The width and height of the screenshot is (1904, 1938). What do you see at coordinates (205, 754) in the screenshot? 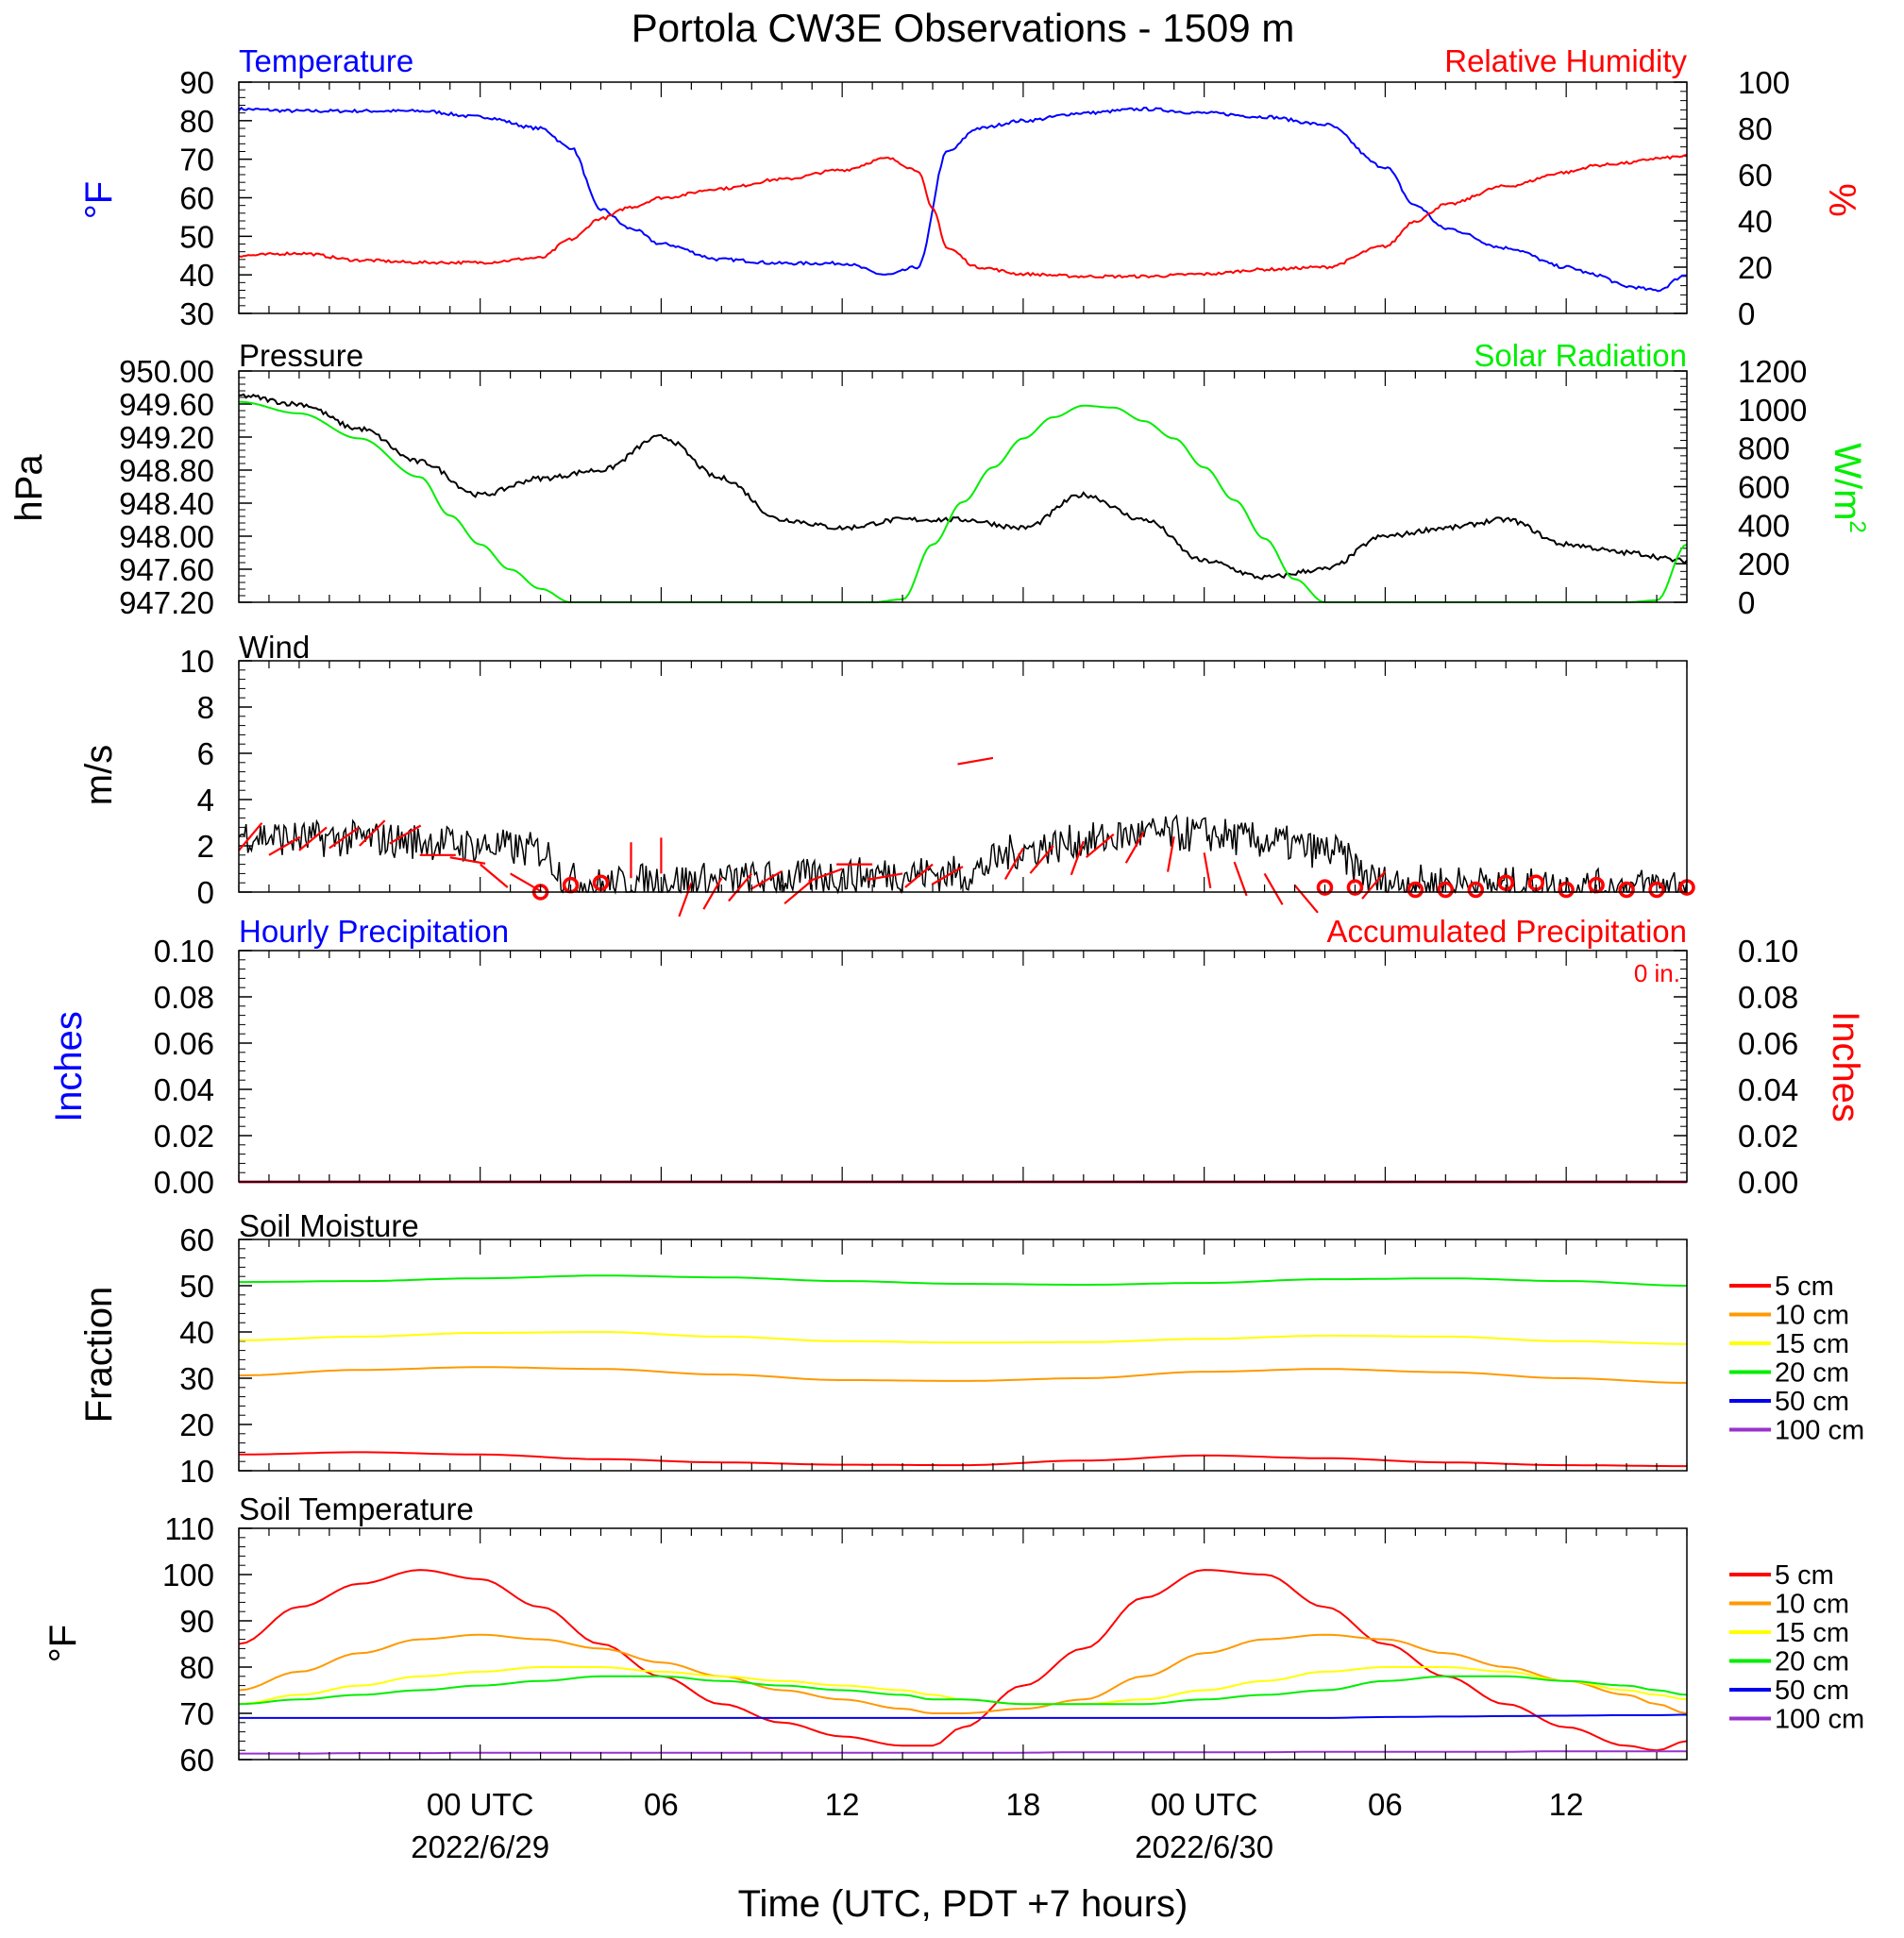
I see `left-tick-label: 6` at bounding box center [205, 754].